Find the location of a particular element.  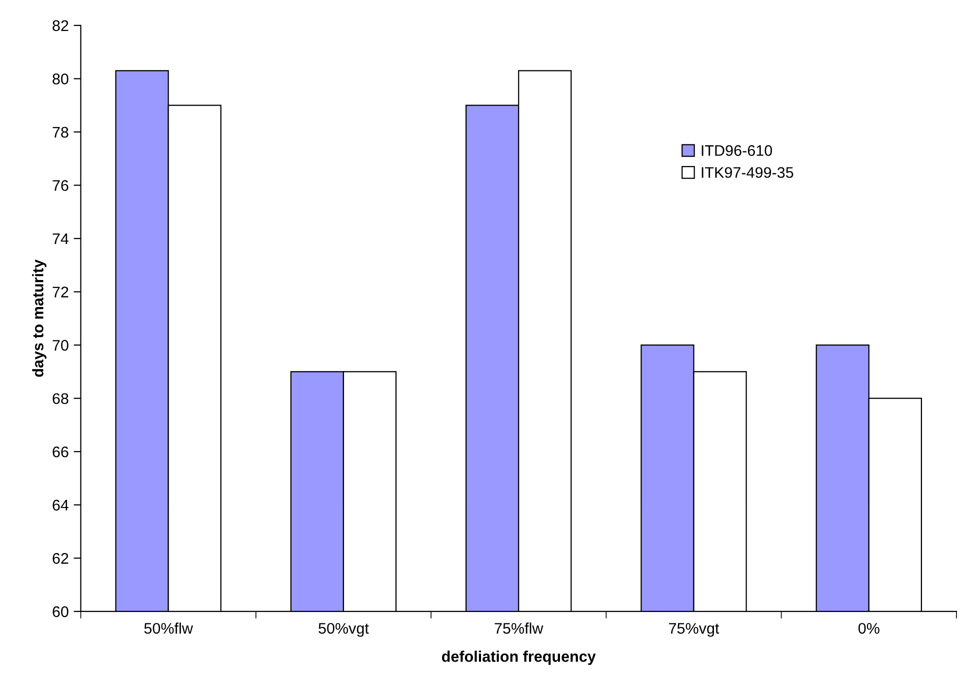

legend-label: ITD96-610 is located at coordinates (737, 150).